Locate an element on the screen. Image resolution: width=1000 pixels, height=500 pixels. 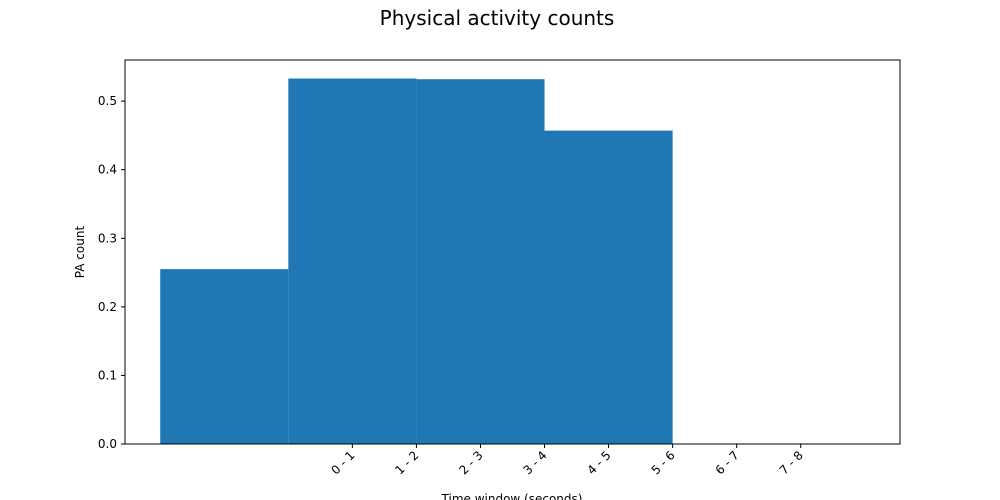
y-tick-label: 0.0 is located at coordinates (107, 444).